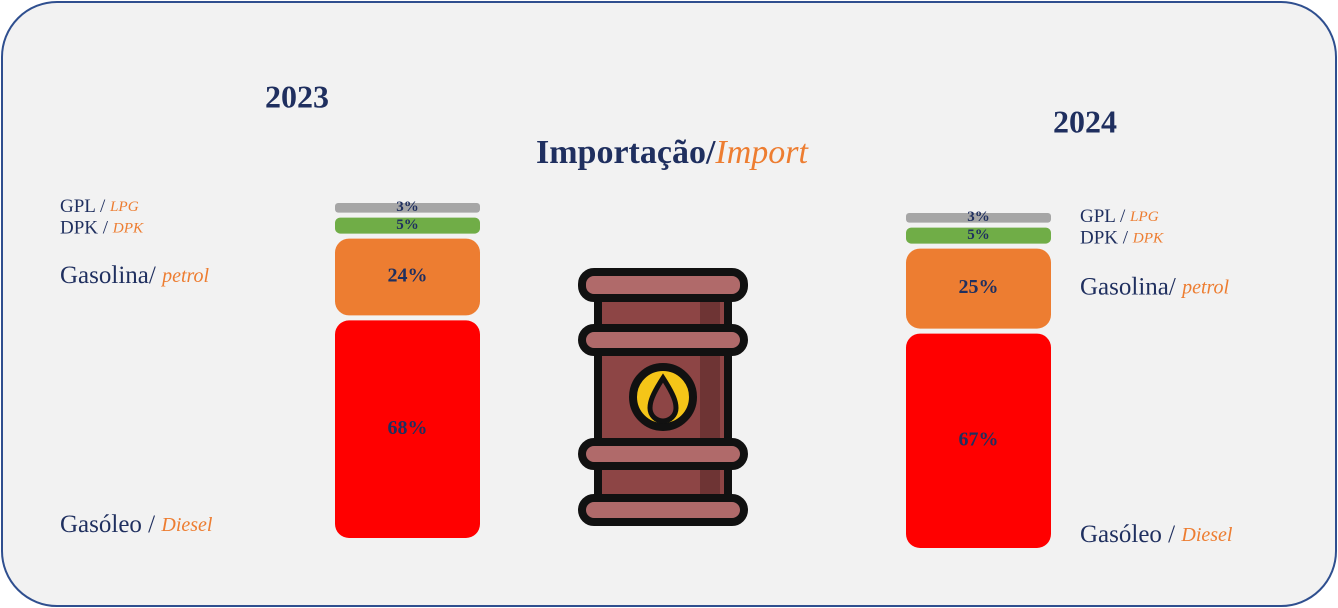 This screenshot has height=608, width=1338. I want to click on title-en: Import, so click(761, 152).